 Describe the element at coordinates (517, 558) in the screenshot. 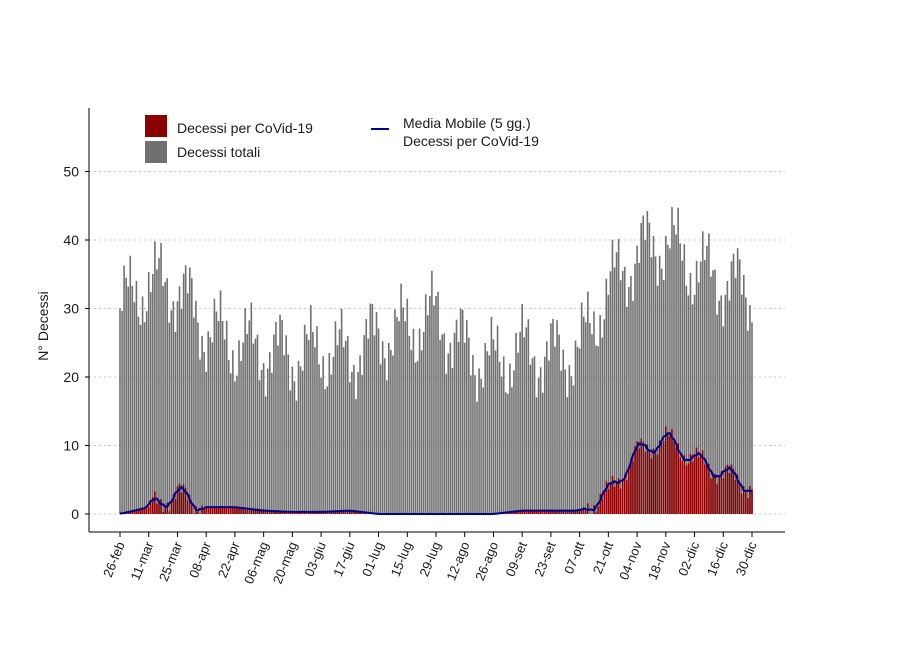

I see `x-tick-label: 09-set` at that location.